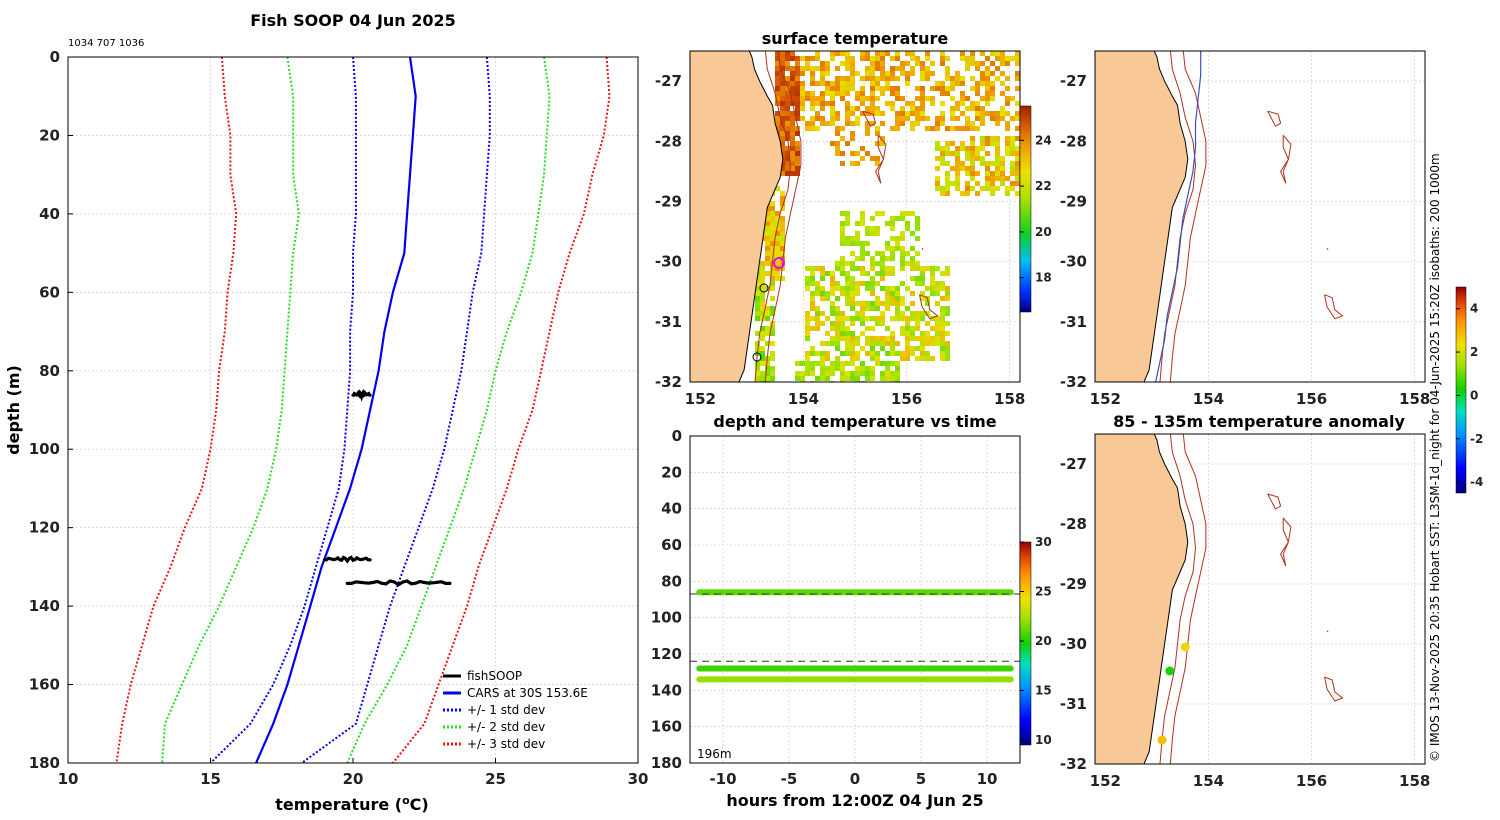 Image resolution: width=1500 pixels, height=820 pixels. I want to click on anomaly-map-tick-label-y: -27, so click(1073, 464).